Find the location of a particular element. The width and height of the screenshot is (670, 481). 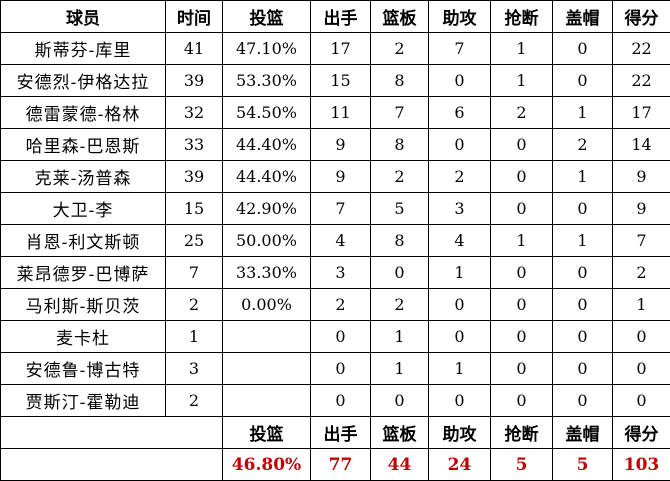

stat-cell: 53.30% is located at coordinates (266, 80).